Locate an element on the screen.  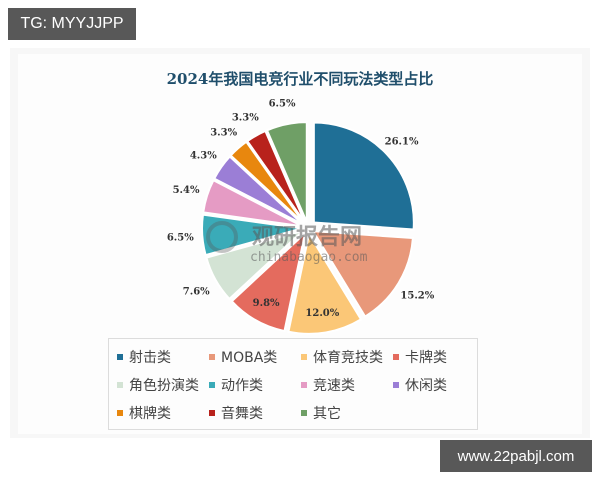
legend-item: 卡牌类 is located at coordinates (439, 357).